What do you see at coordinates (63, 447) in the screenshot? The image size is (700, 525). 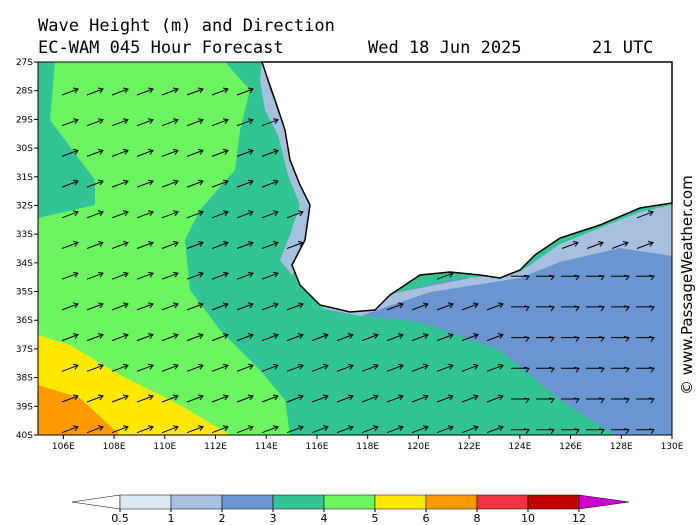 I see `lon-label: 106E` at bounding box center [63, 447].